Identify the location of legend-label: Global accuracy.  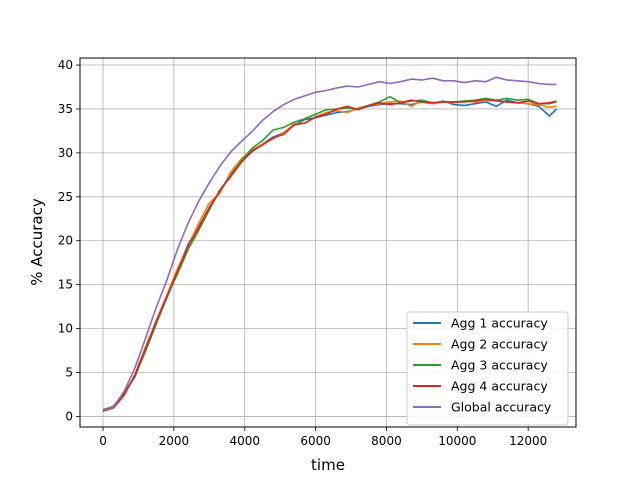
(501, 407).